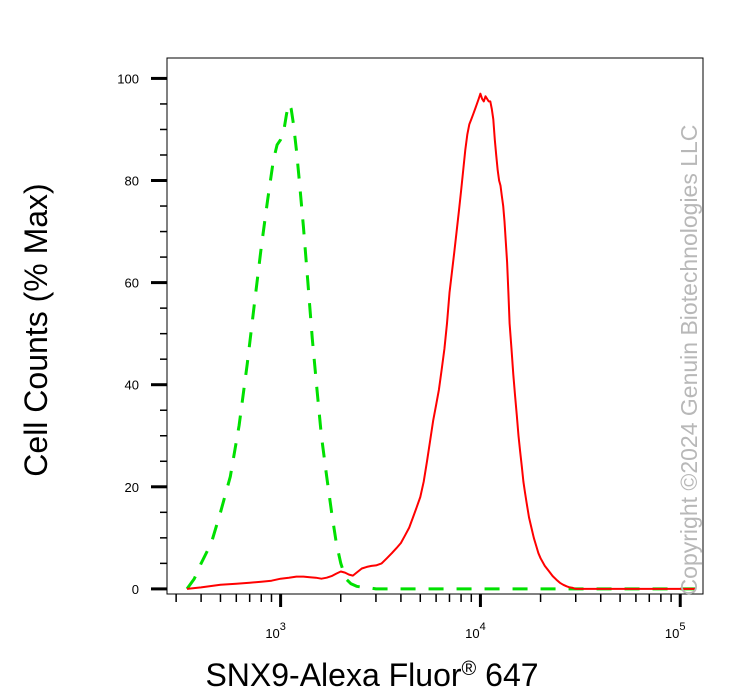 The image size is (740, 698). I want to click on x-axis-title: SNX9-Alexa Fluor® 647, so click(371, 675).